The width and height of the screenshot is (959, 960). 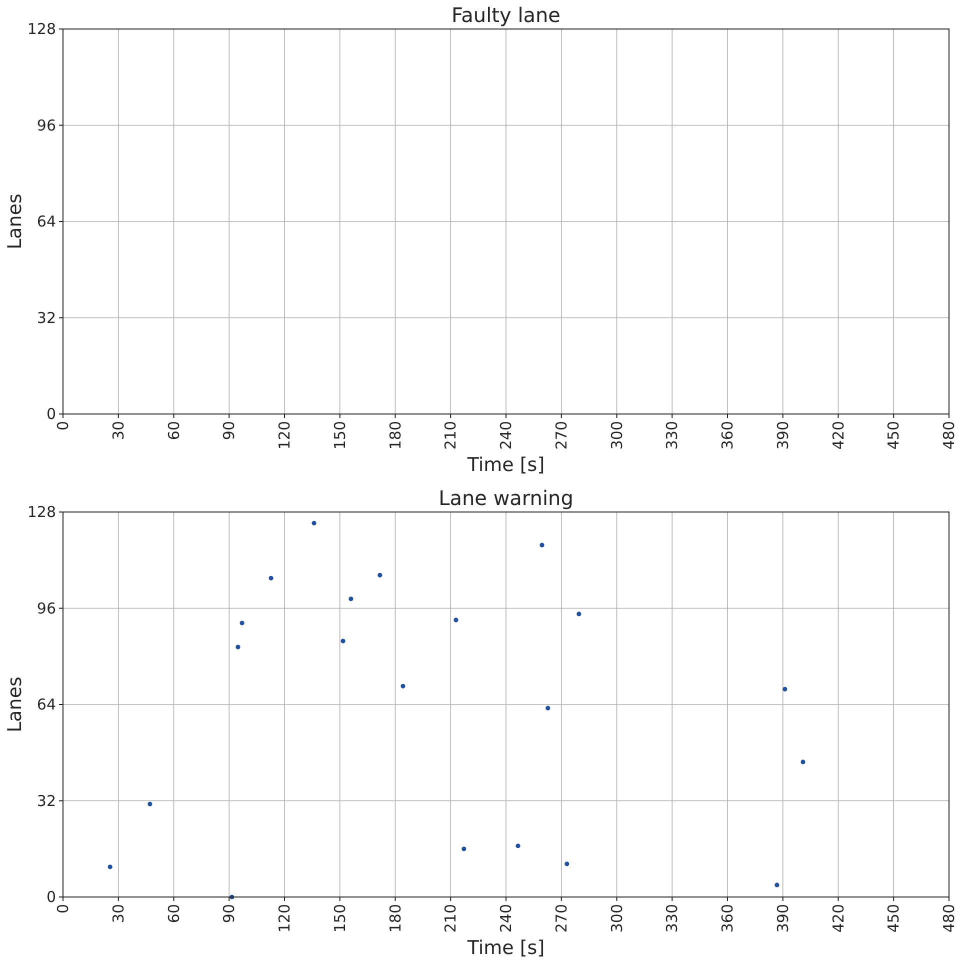 I want to click on chart-title: Faulty lane, so click(x=506, y=15).